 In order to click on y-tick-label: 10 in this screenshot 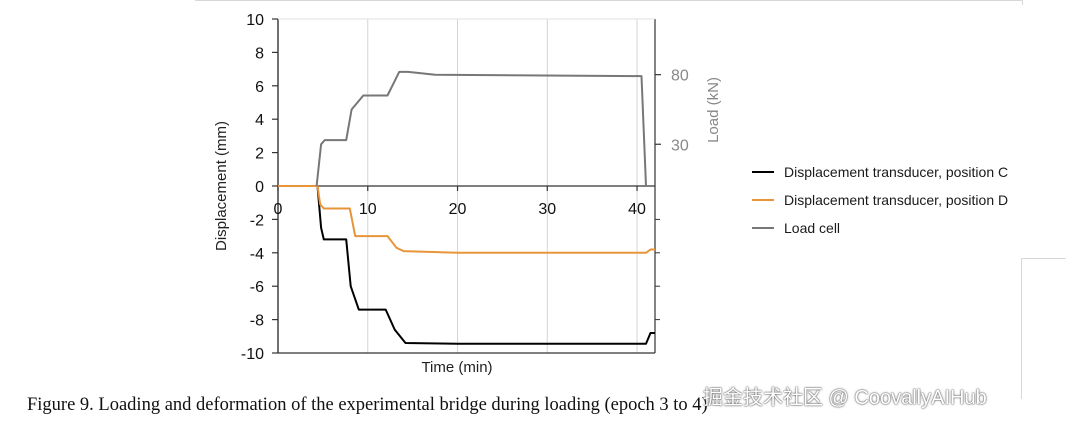, I will do `click(255, 20)`.